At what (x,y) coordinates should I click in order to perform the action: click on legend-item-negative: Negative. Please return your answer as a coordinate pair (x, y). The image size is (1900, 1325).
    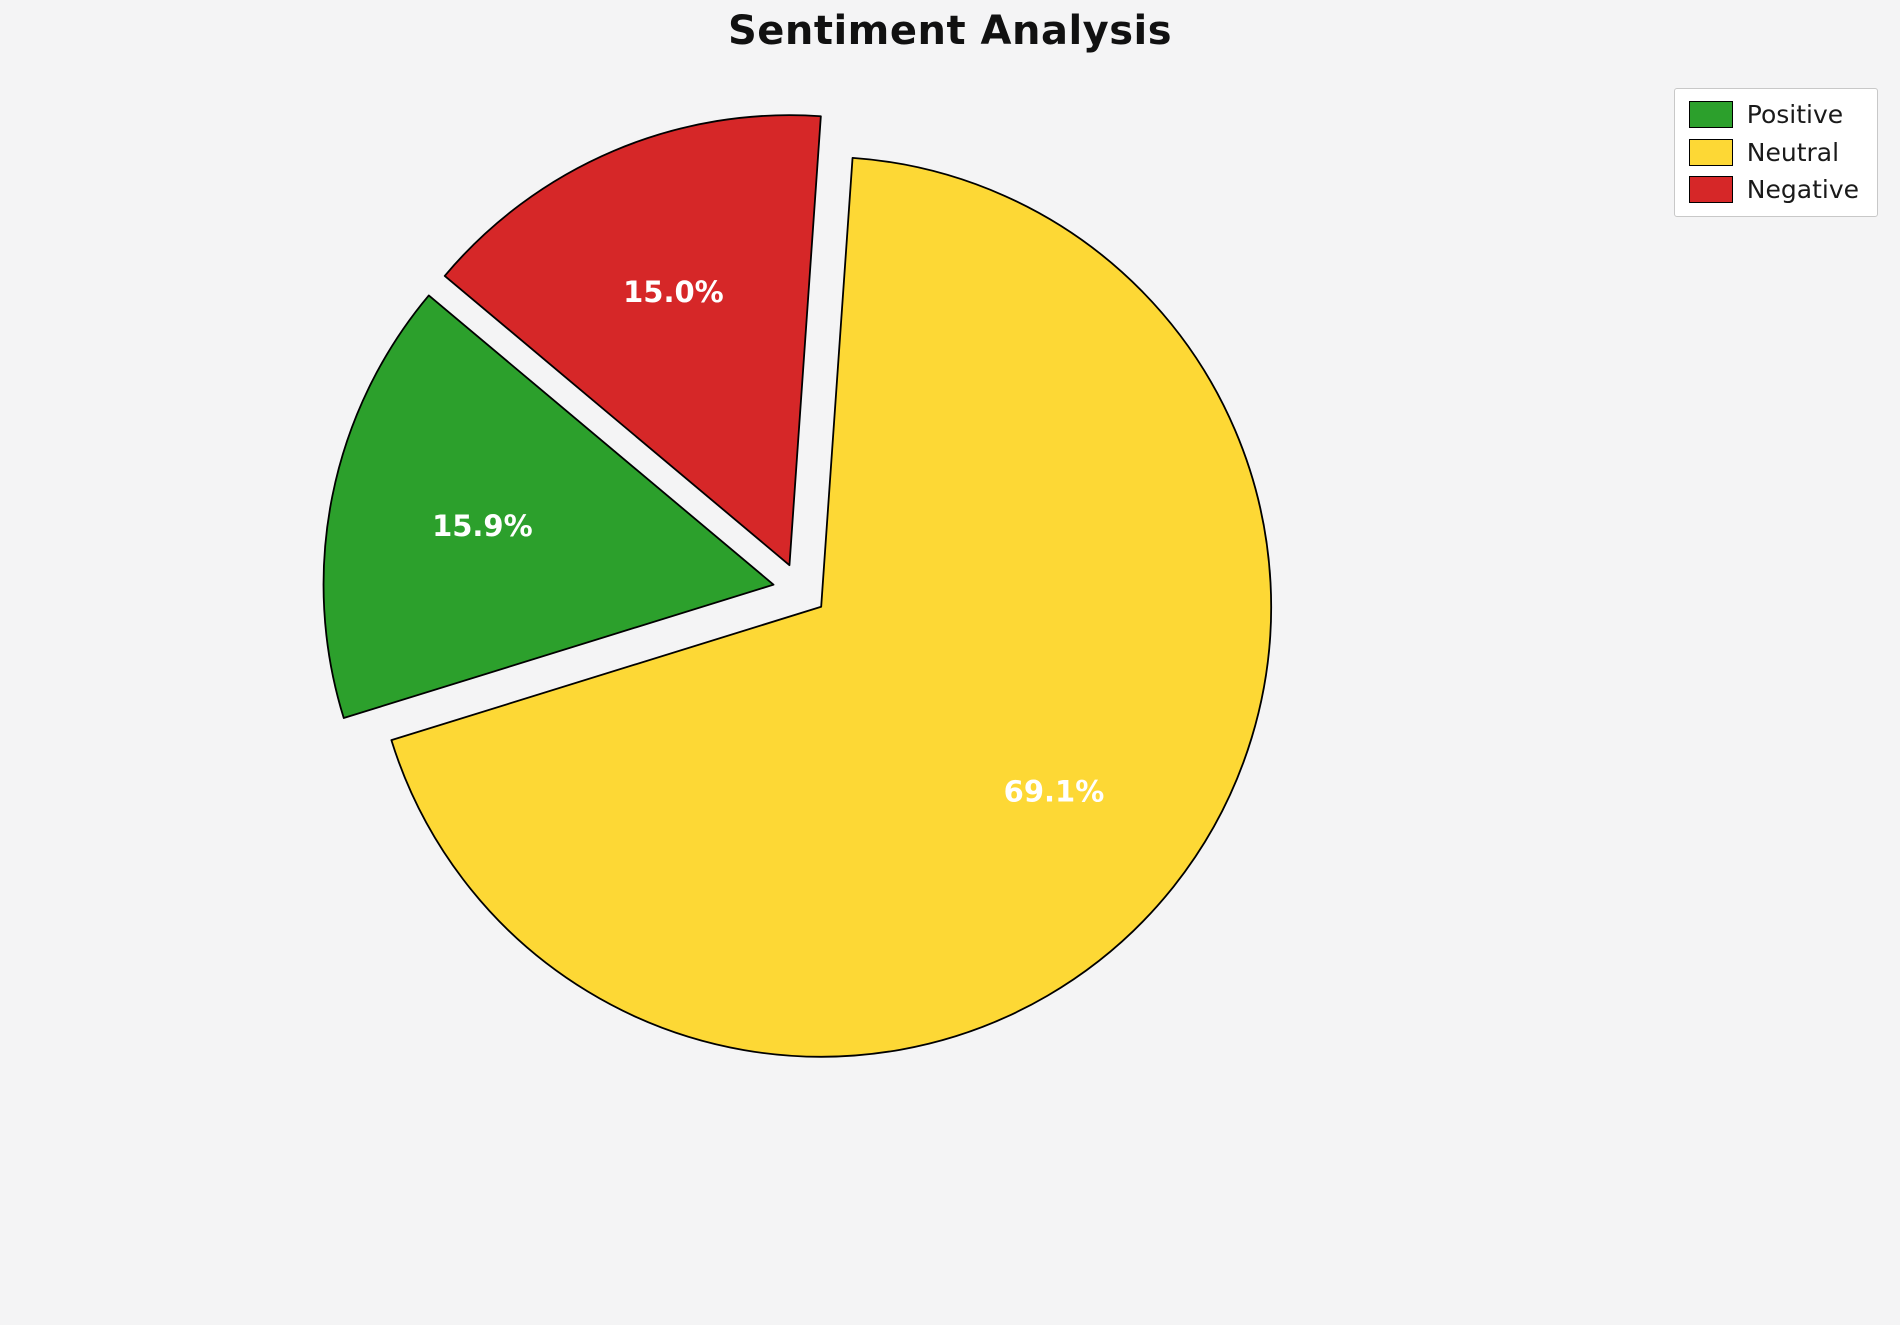
    Looking at the image, I should click on (1773, 189).